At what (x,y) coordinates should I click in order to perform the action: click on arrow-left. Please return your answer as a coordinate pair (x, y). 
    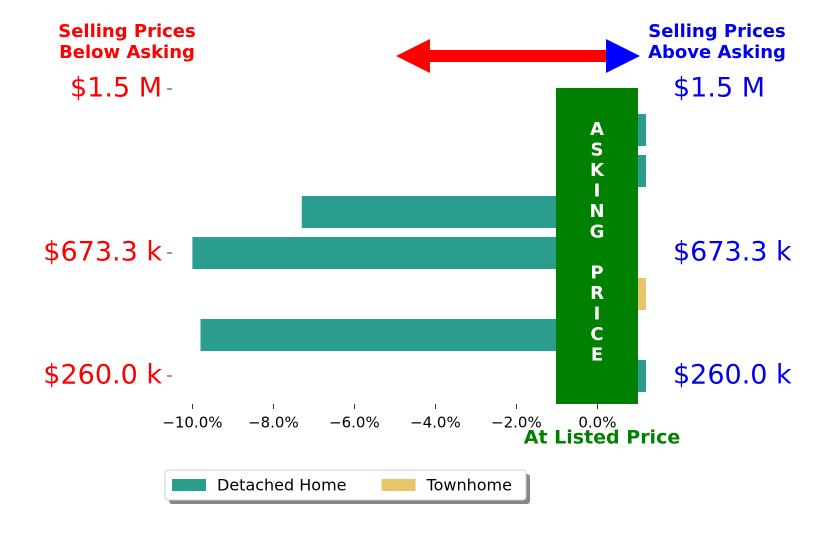
    Looking at the image, I should click on (501, 56).